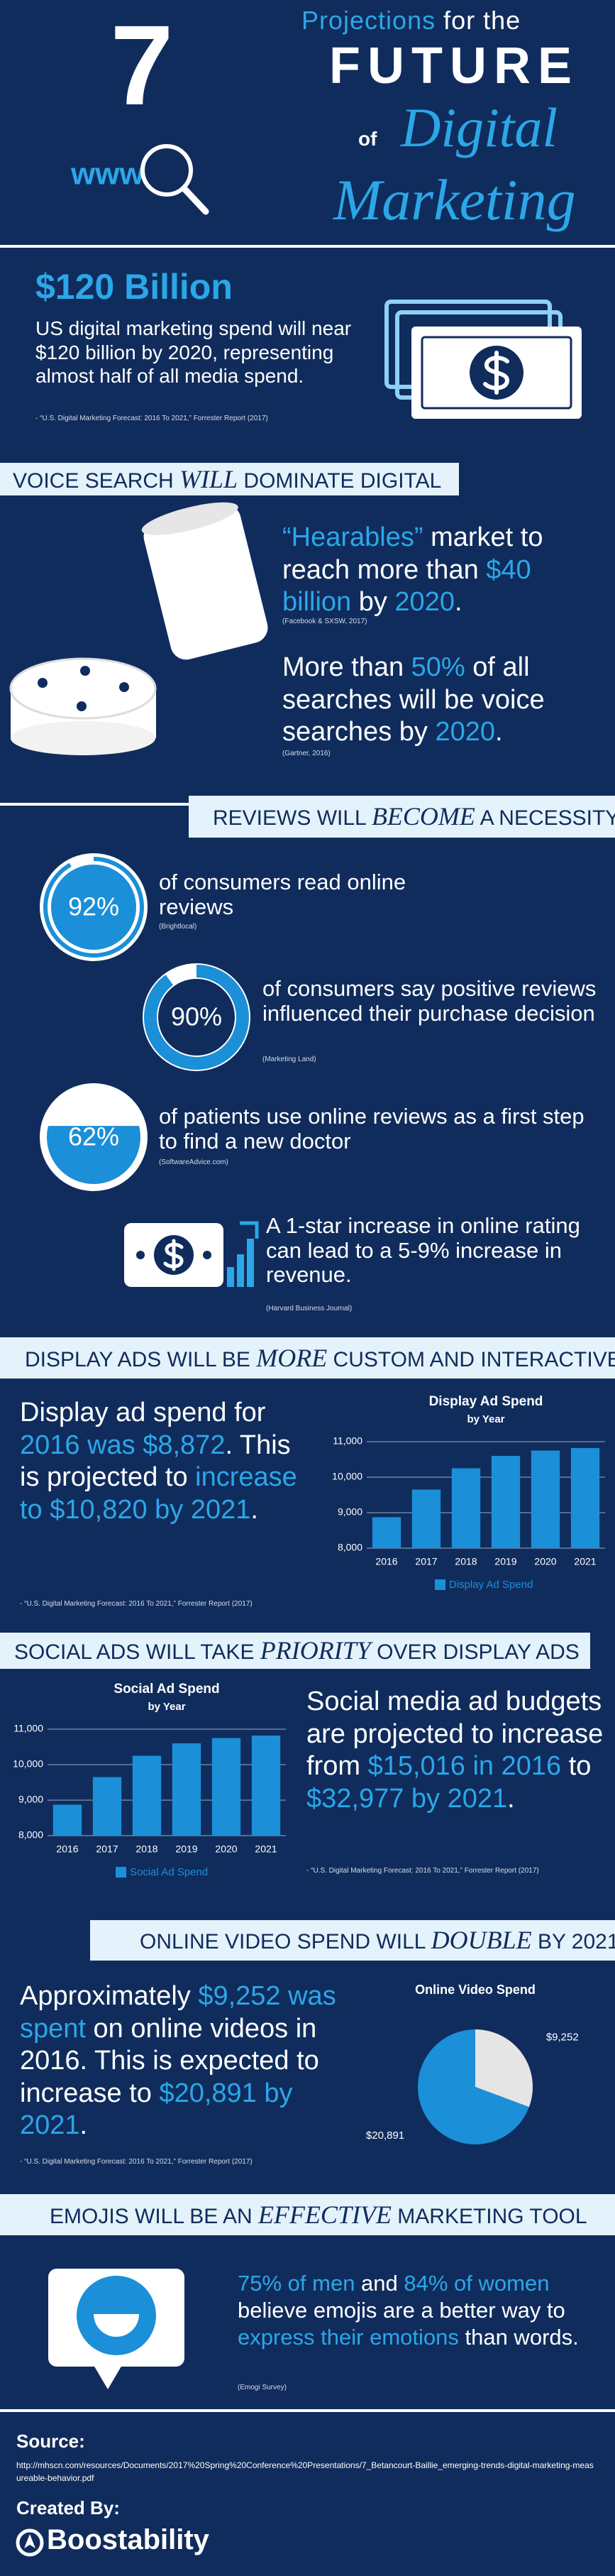 This screenshot has width=615, height=2576. Describe the element at coordinates (156, 2109) in the screenshot. I see `text-run: $20,891 by 2021` at that location.